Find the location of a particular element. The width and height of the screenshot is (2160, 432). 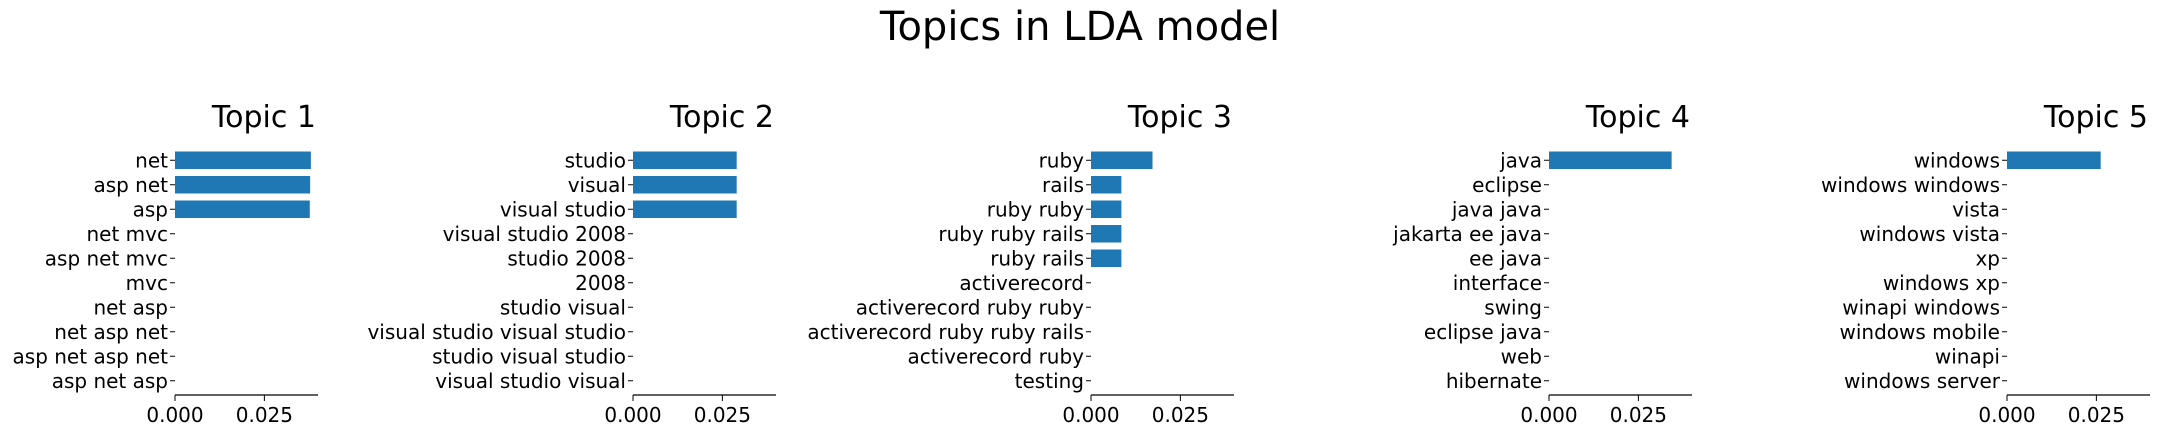

y-tick-label: visual studio visual is located at coordinates (530, 381).